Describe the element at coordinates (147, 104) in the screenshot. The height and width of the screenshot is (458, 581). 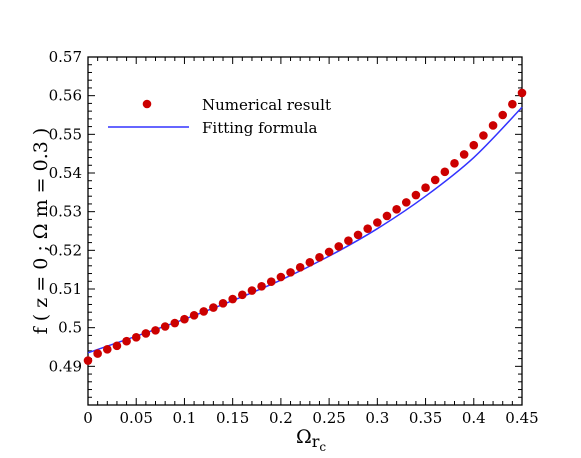
I see `legend-marker-numerical` at that location.